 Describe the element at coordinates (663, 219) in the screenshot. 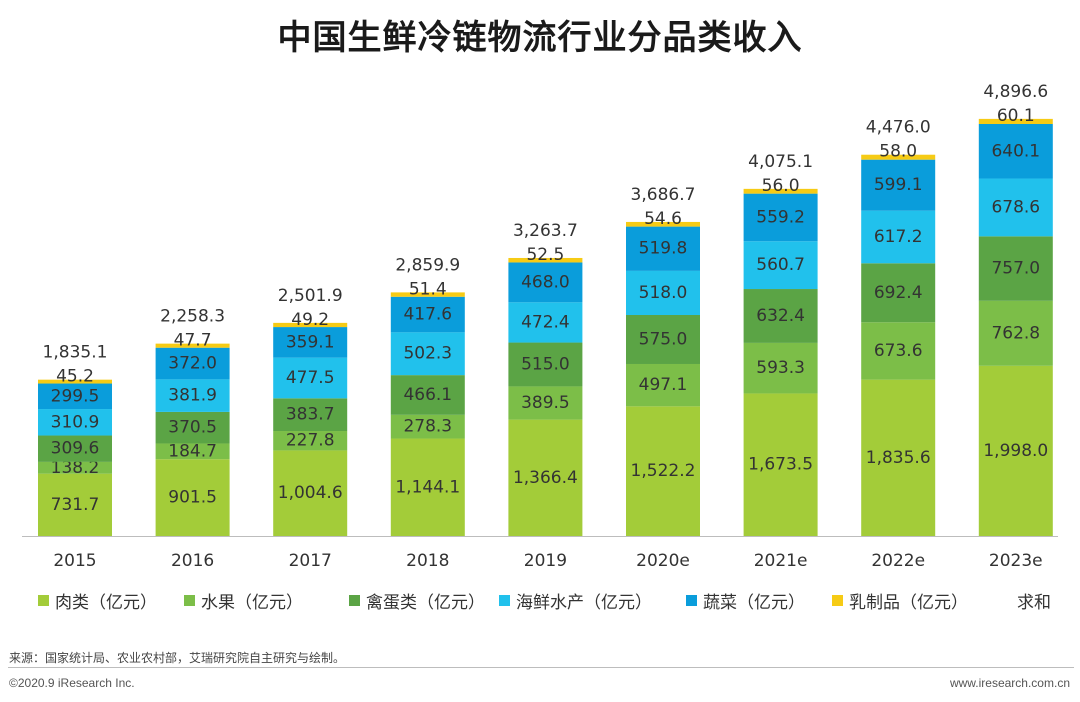

I see `bar-value-label: 54.6` at that location.